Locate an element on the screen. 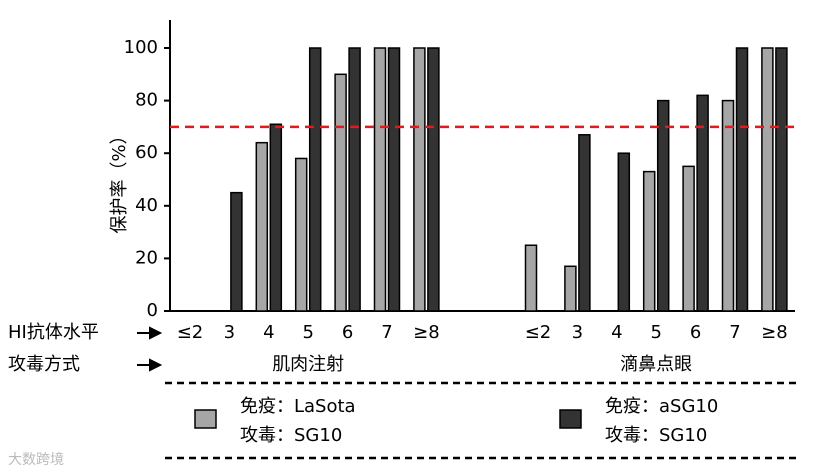 Image resolution: width=813 pixels, height=475 pixels. legend-label: 免疫：aSG10 is located at coordinates (661, 406).